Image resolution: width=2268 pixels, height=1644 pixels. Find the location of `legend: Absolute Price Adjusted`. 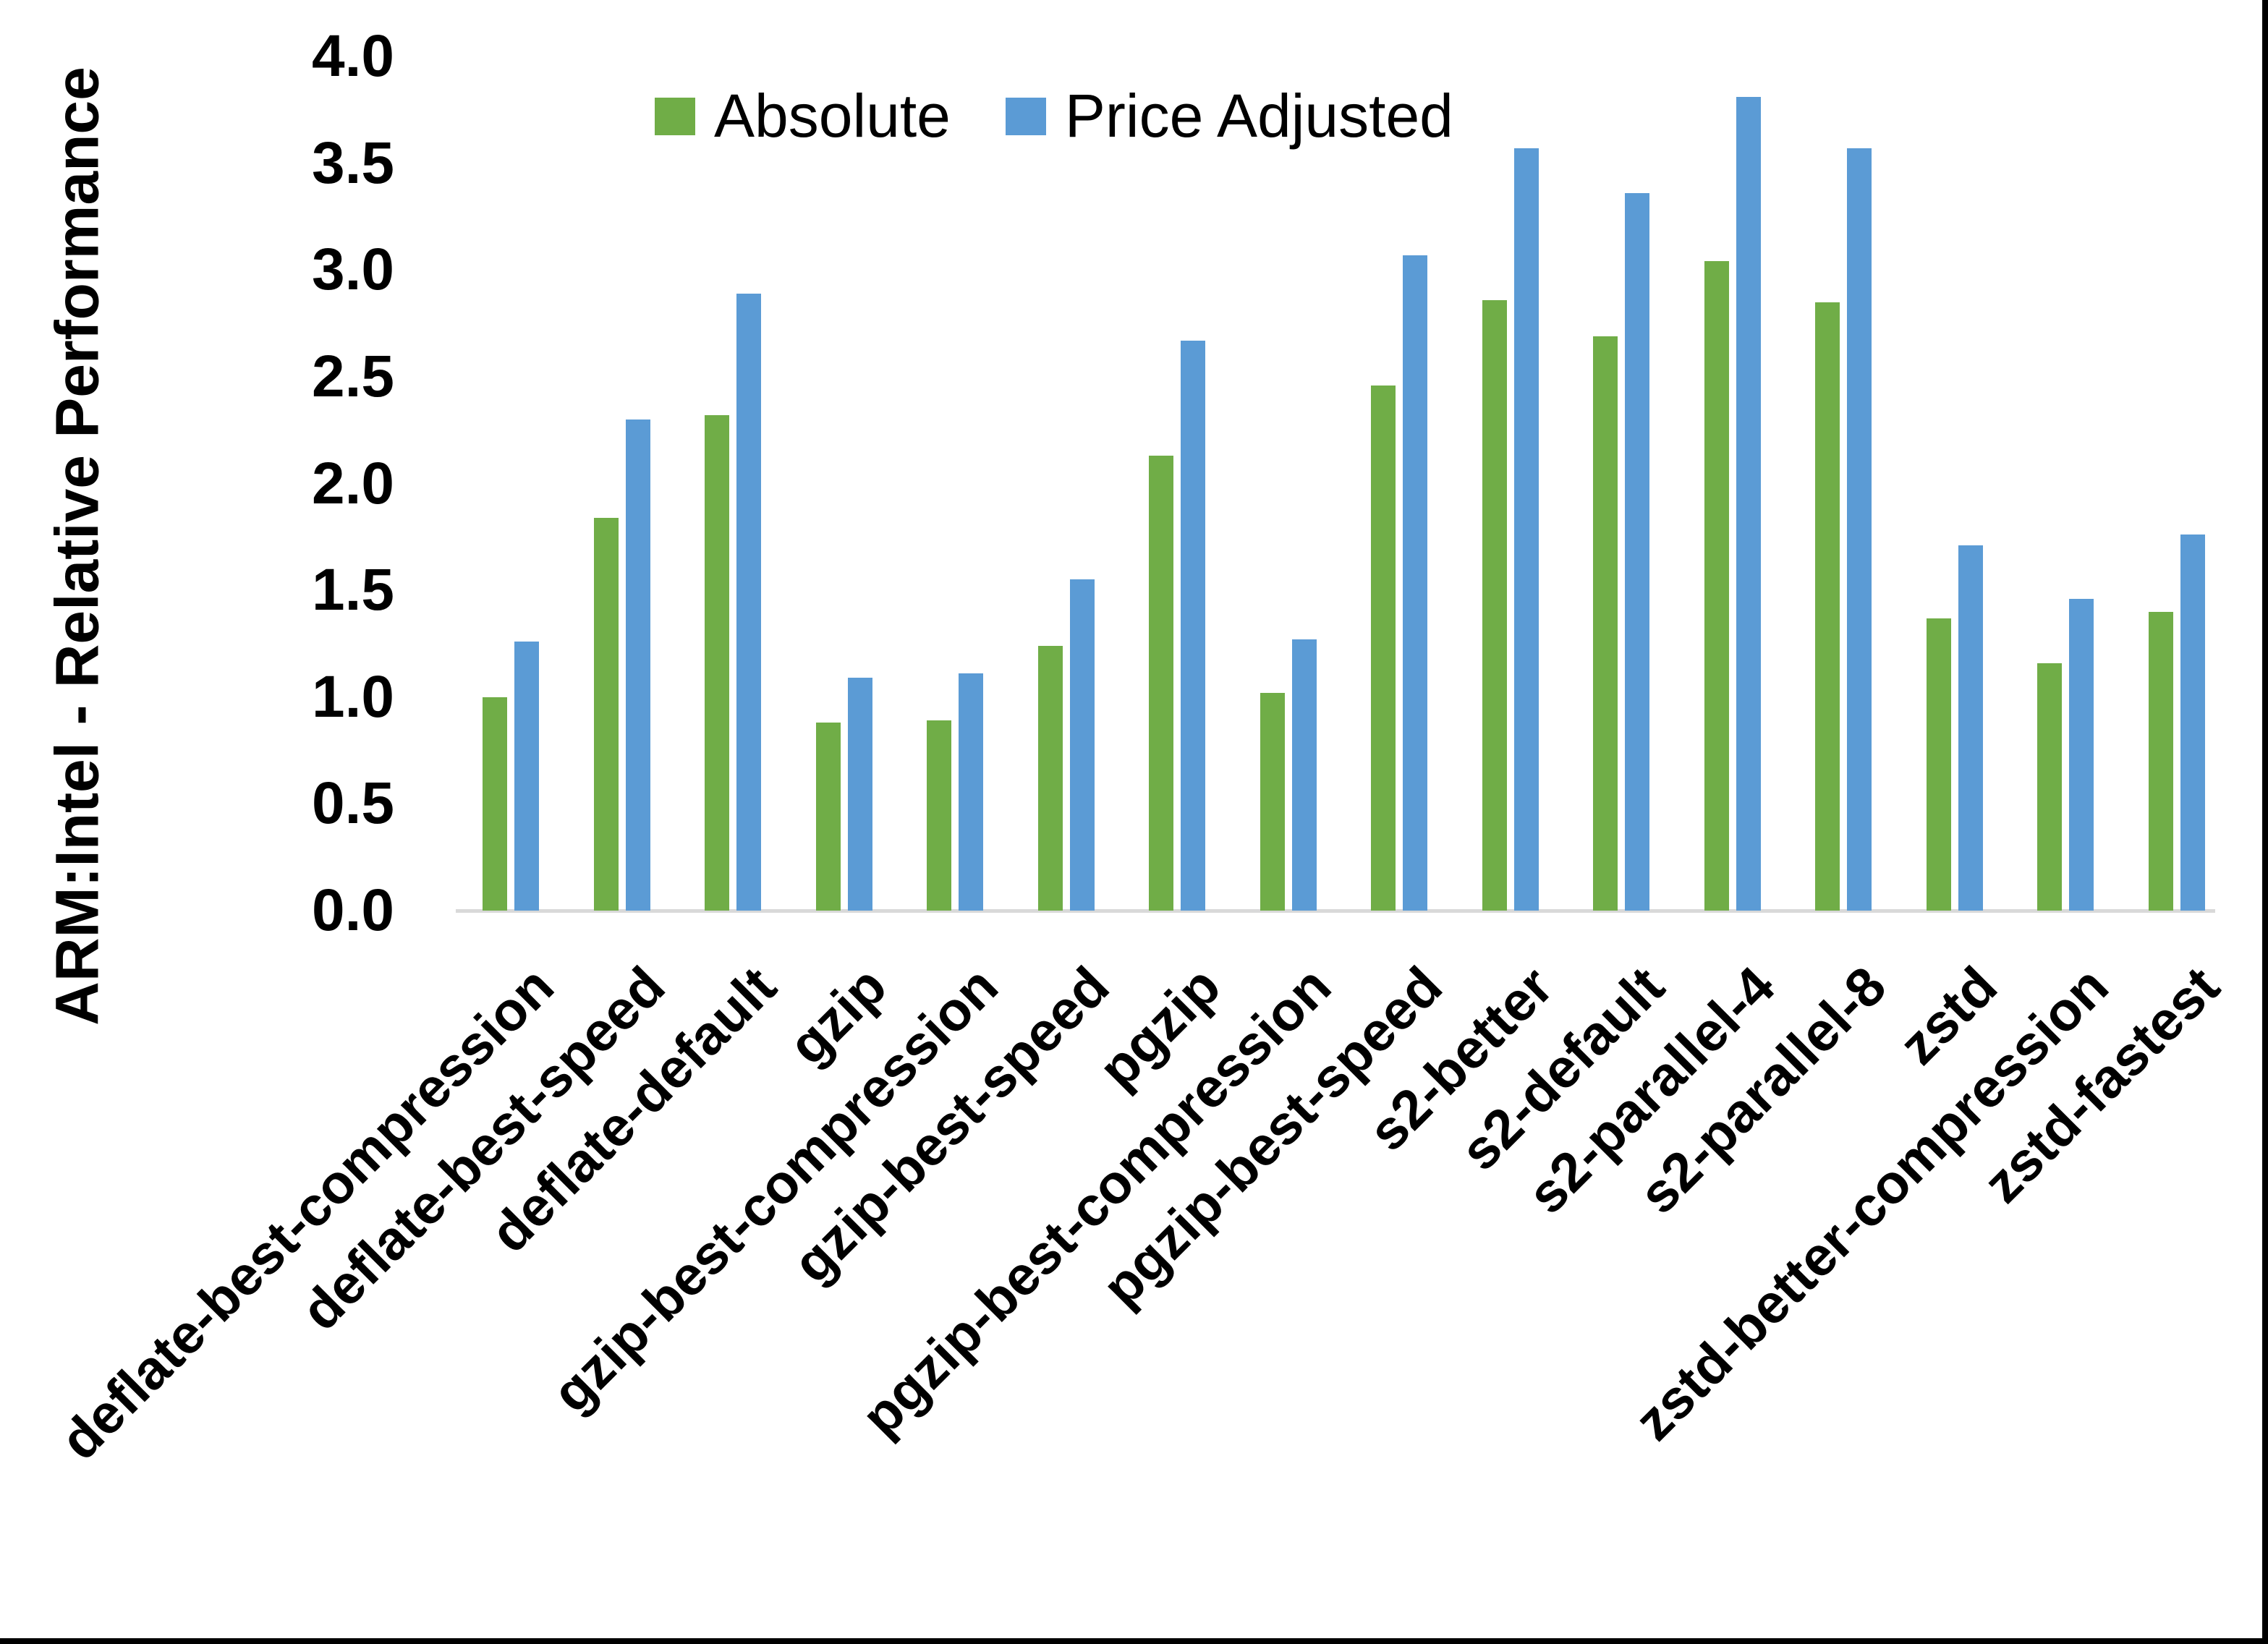

legend: Absolute Price Adjusted is located at coordinates (1054, 116).